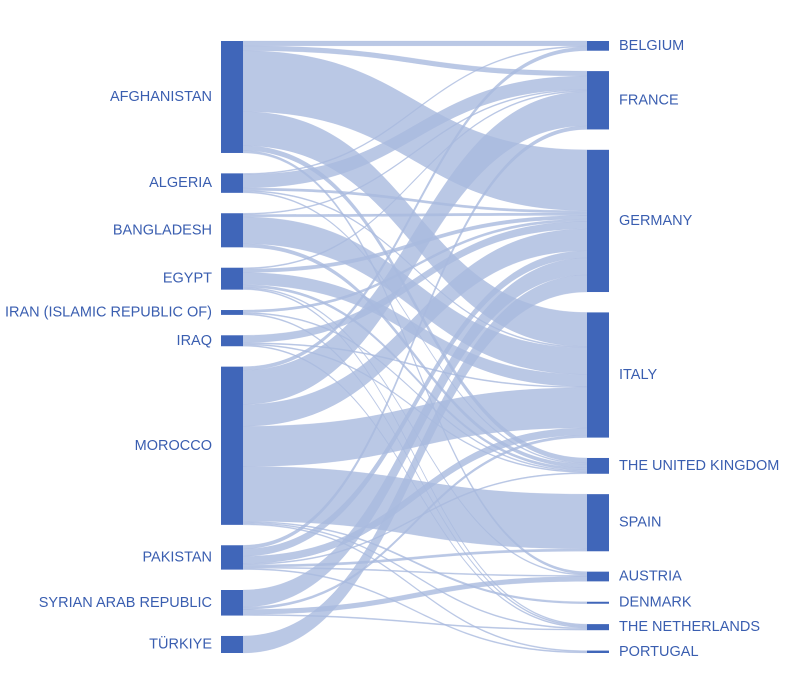 The height and width of the screenshot is (683, 794). What do you see at coordinates (598, 46) in the screenshot?
I see `target-node-belgium` at bounding box center [598, 46].